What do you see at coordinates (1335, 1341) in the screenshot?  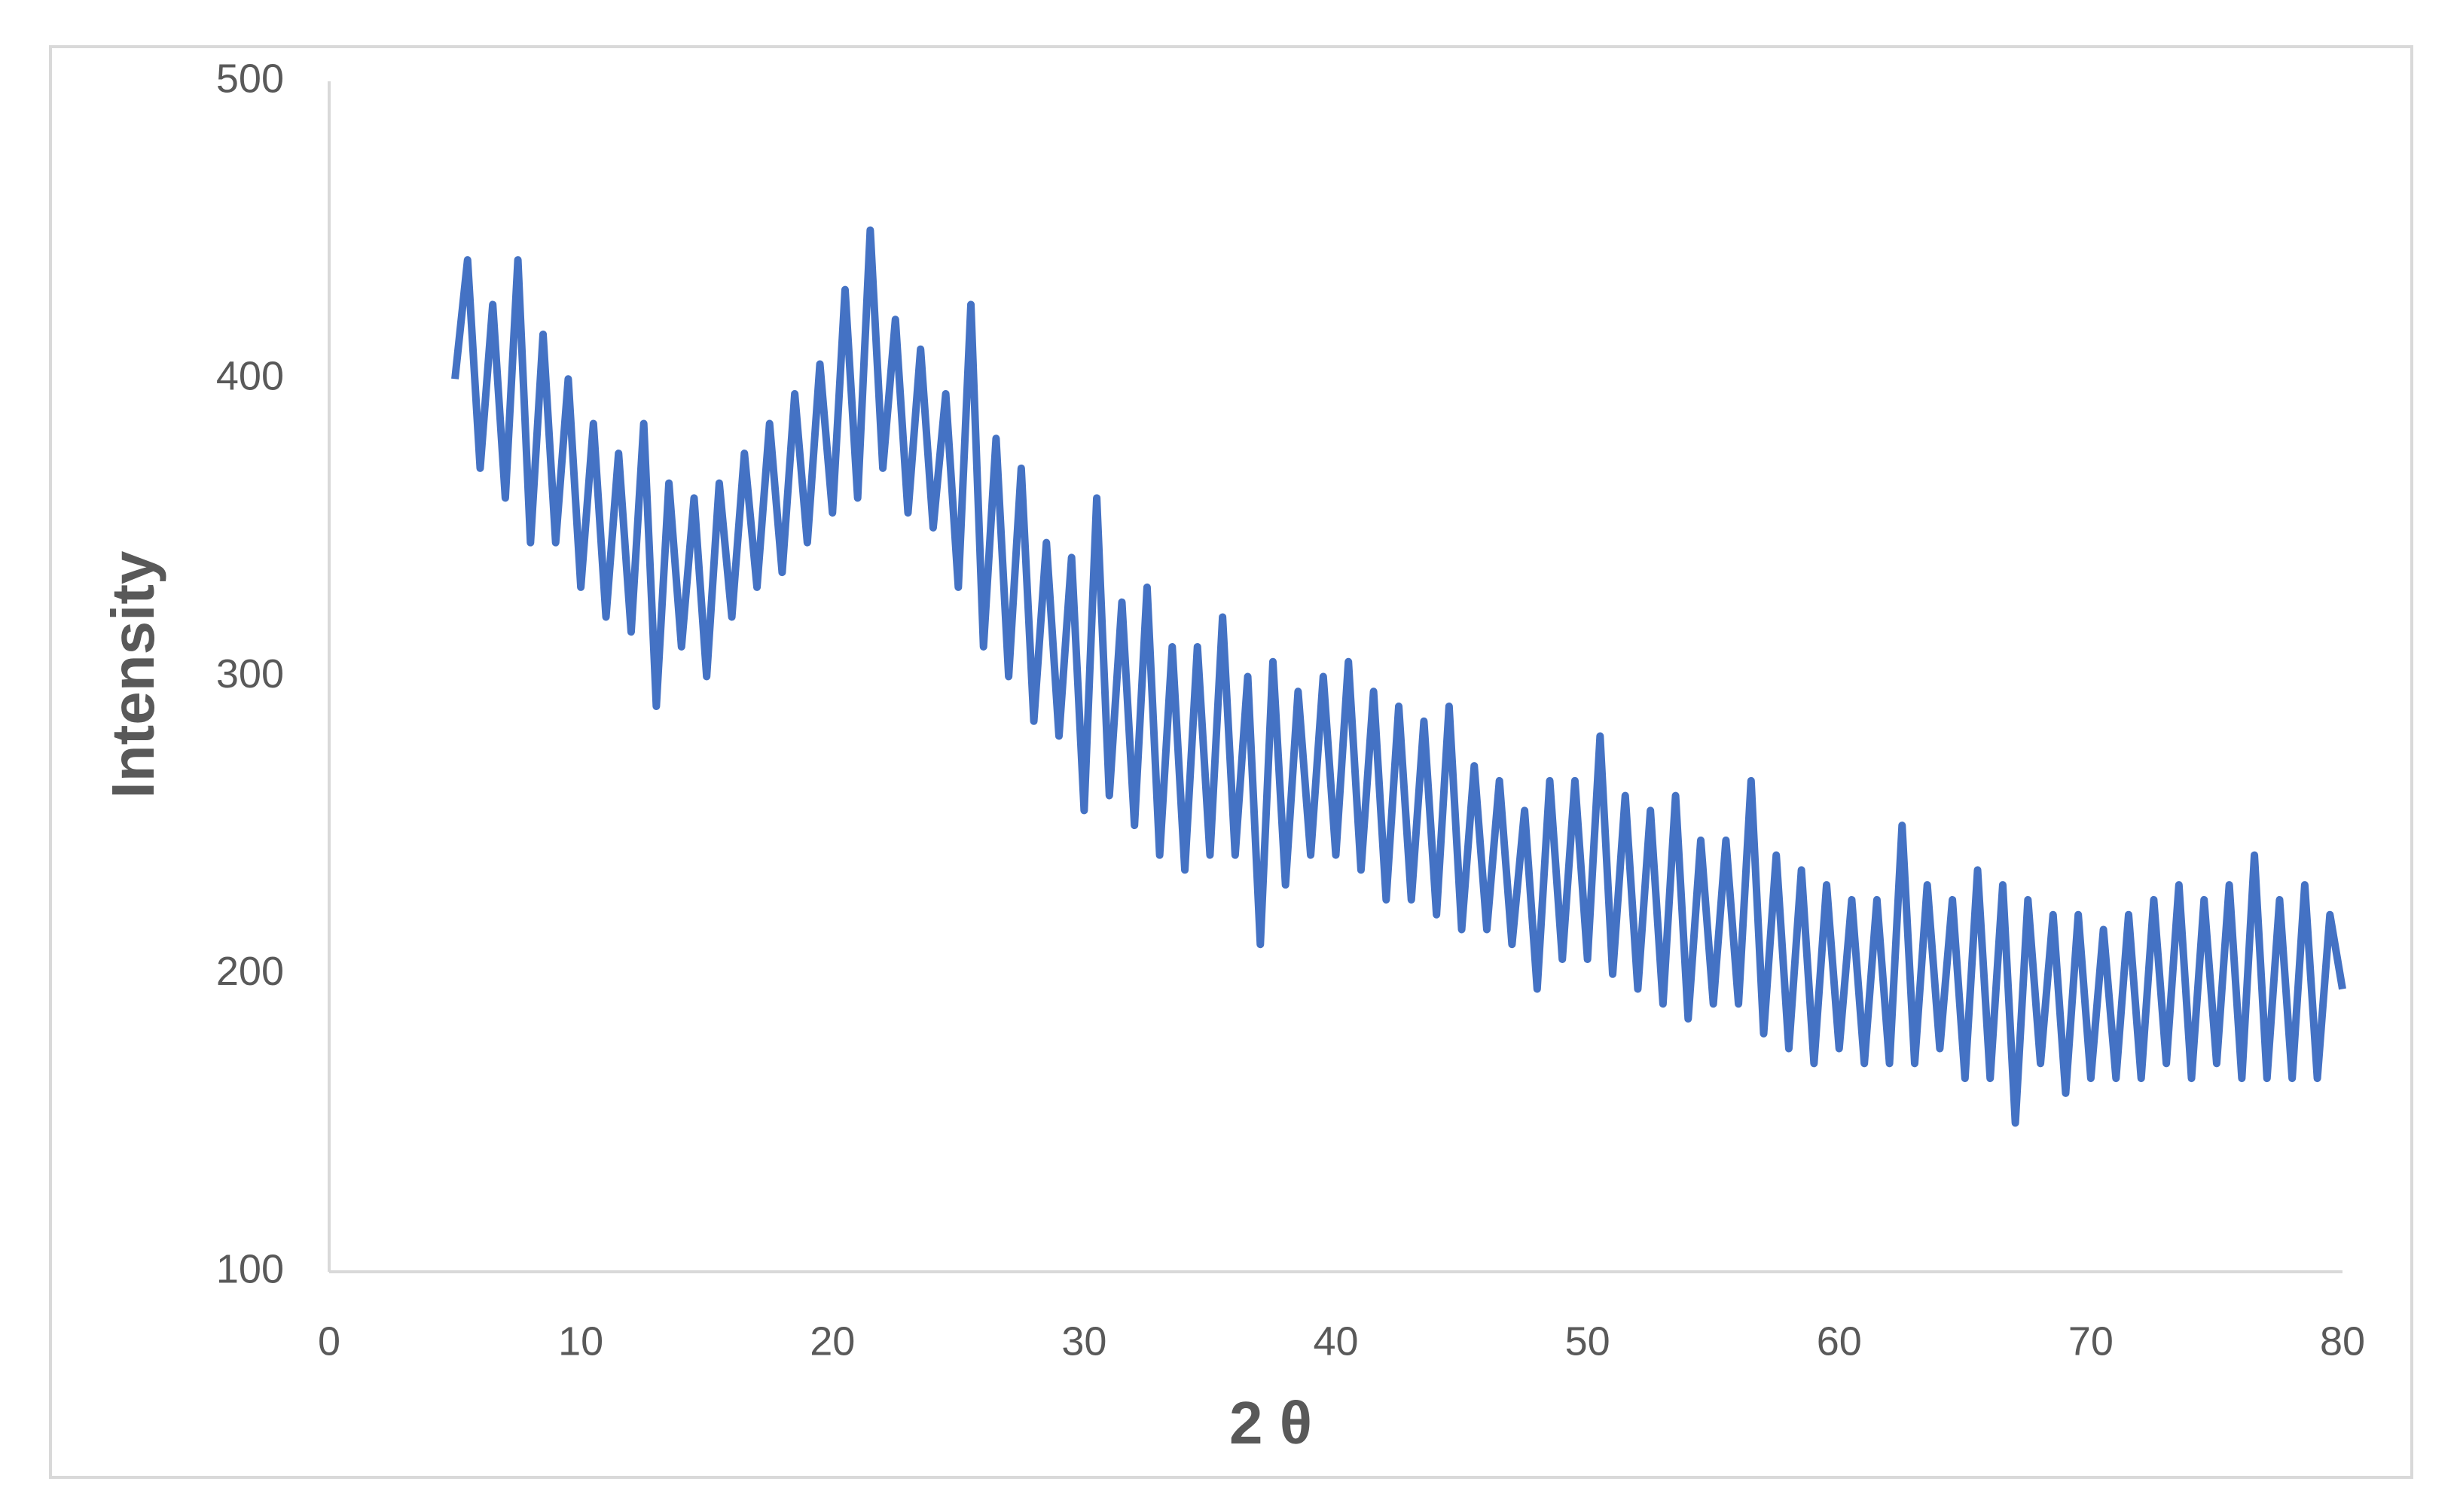 I see `x-tick-label: 40` at bounding box center [1335, 1341].